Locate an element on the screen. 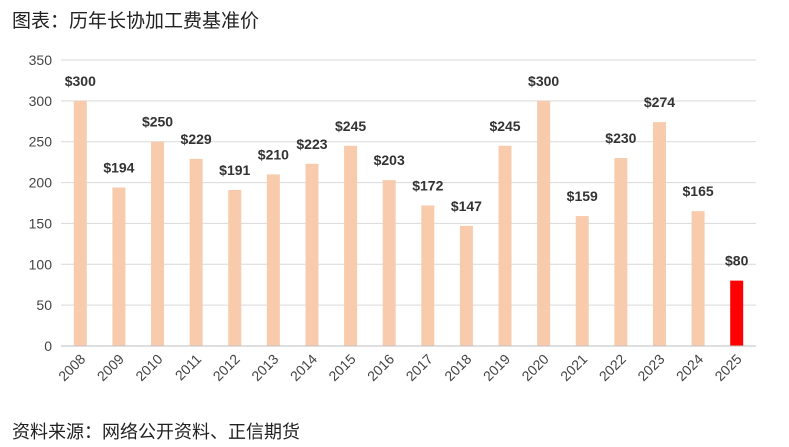 The width and height of the screenshot is (789, 447). bar-2022 is located at coordinates (621, 252).